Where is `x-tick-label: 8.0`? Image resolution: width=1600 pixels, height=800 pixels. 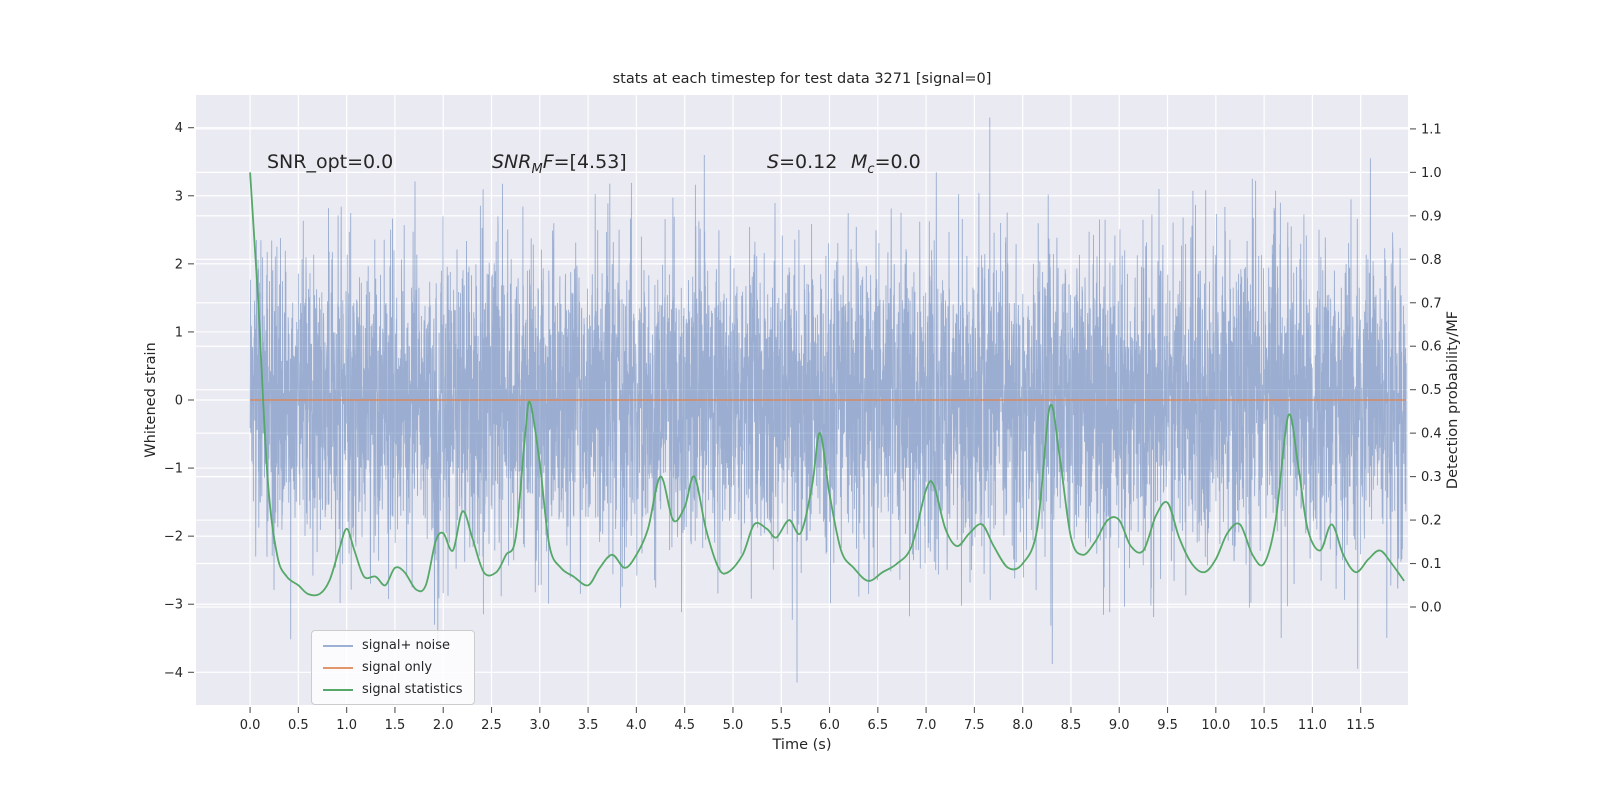 x-tick-label: 8.0 is located at coordinates (1022, 725).